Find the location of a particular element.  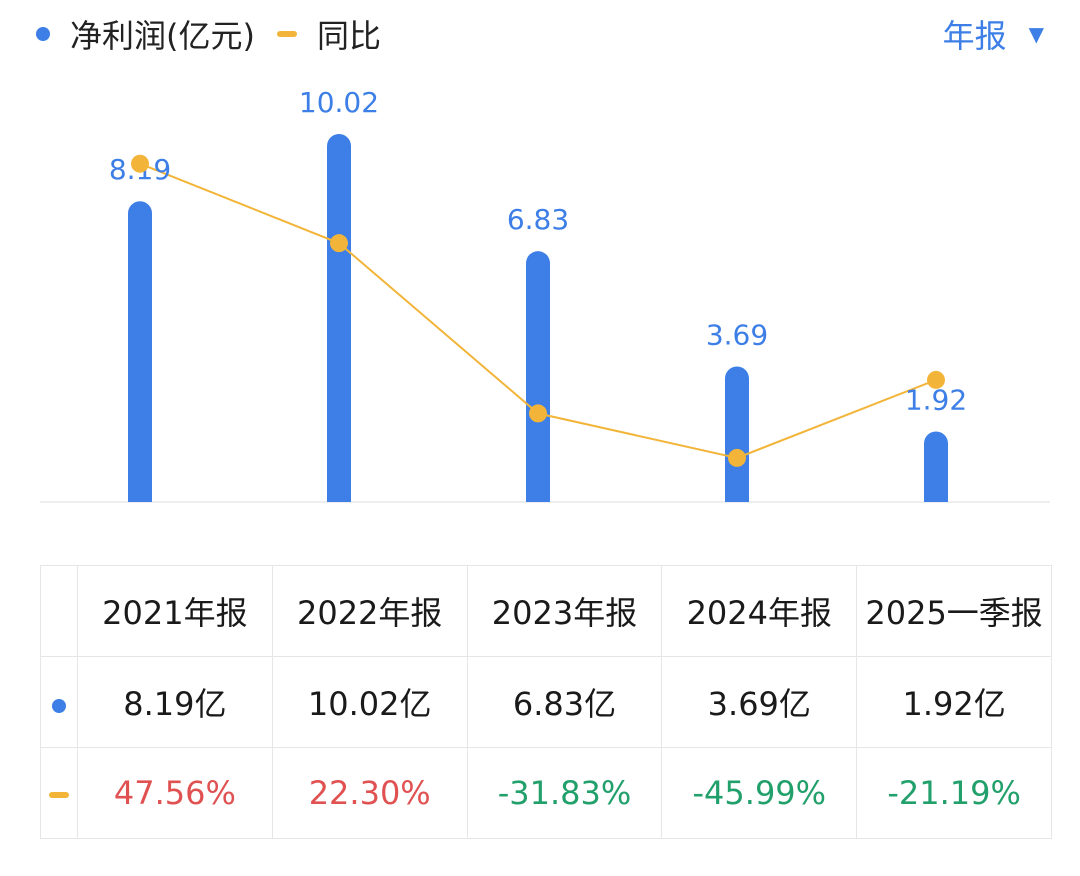

period-dropdown: 年报 ▼ is located at coordinates (993, 34).